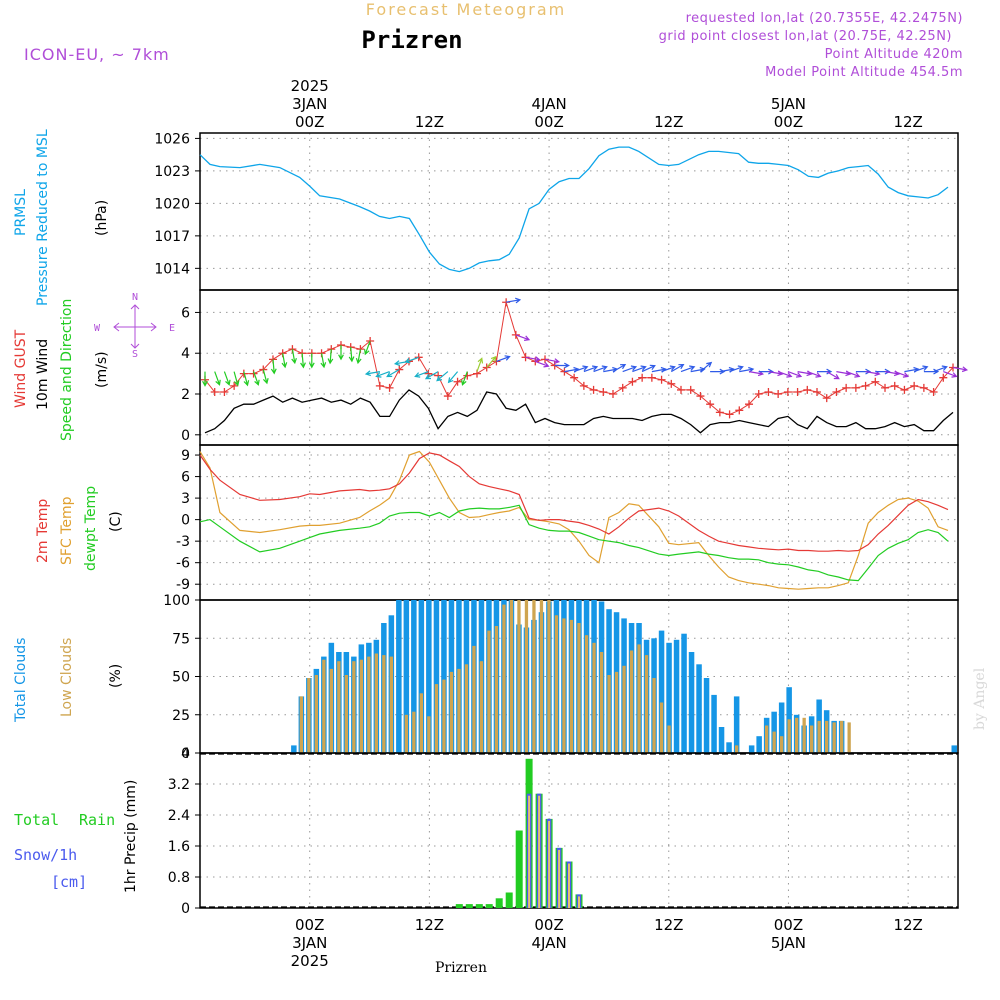 Image resolution: width=1000 pixels, height=1000 pixels. I want to click on wind10m-label: 10m Wind, so click(43, 374).